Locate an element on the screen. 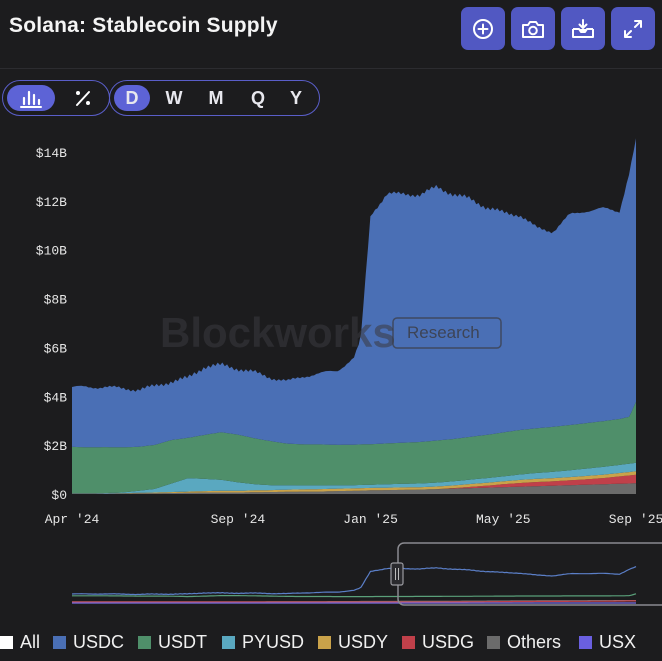 This screenshot has width=662, height=661. navigator-line-usdt is located at coordinates (354, 595).